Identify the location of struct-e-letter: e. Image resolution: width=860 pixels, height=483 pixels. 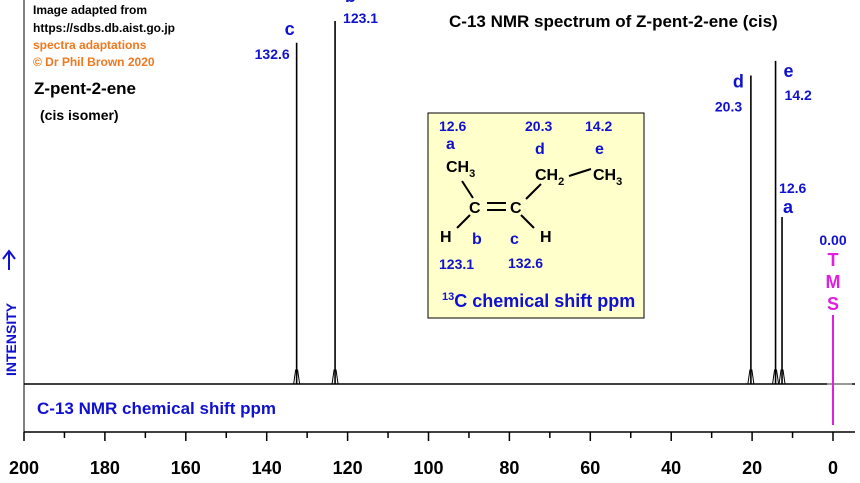
(599, 149).